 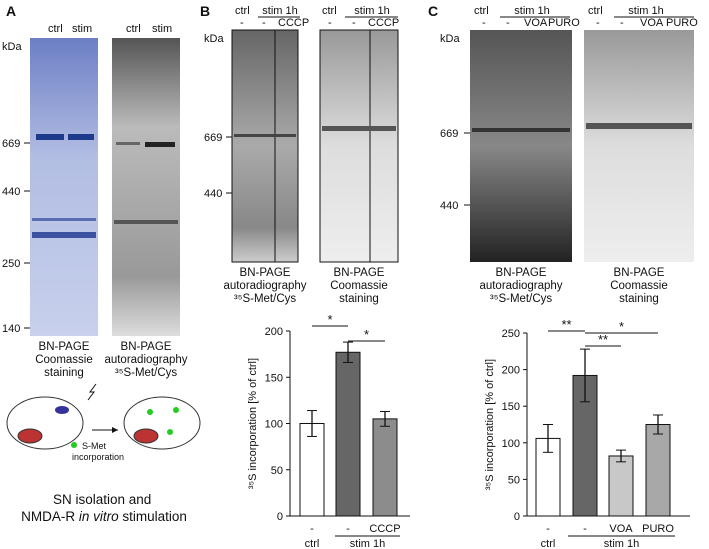 What do you see at coordinates (433, 11) in the screenshot?
I see `panel-label: C` at bounding box center [433, 11].